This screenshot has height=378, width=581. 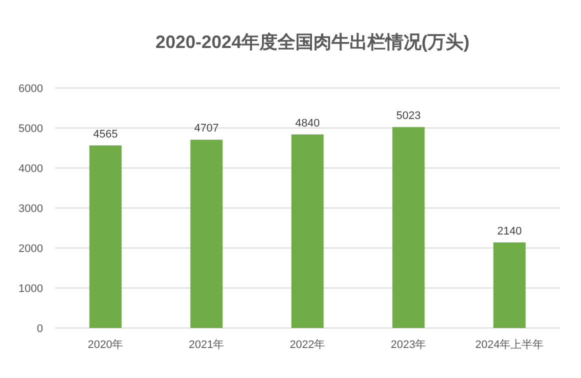 What do you see at coordinates (206, 345) in the screenshot?
I see `x-tick-label: 2021年` at bounding box center [206, 345].